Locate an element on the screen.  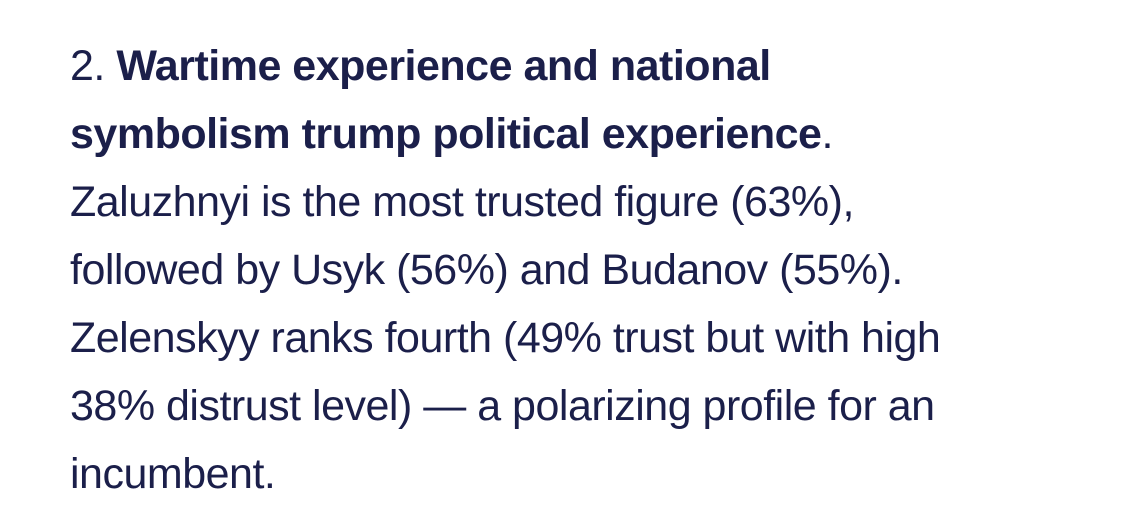
heading-line-1: 2. Wartime experience and national is located at coordinates (580, 66).